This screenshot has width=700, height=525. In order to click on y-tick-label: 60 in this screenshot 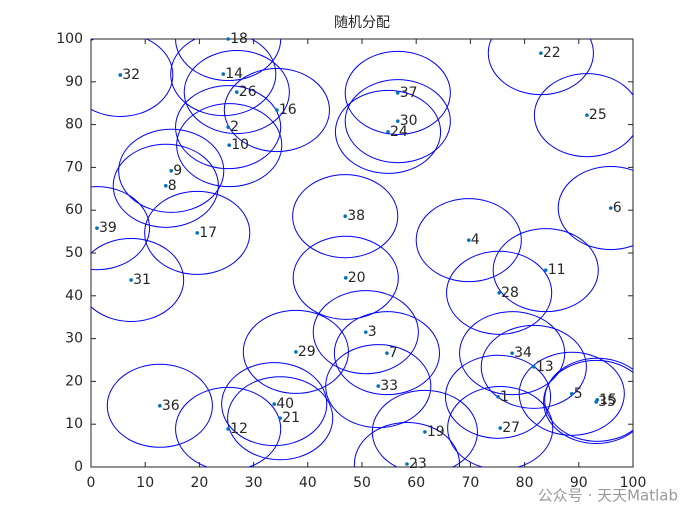, I will do `click(74, 210)`.